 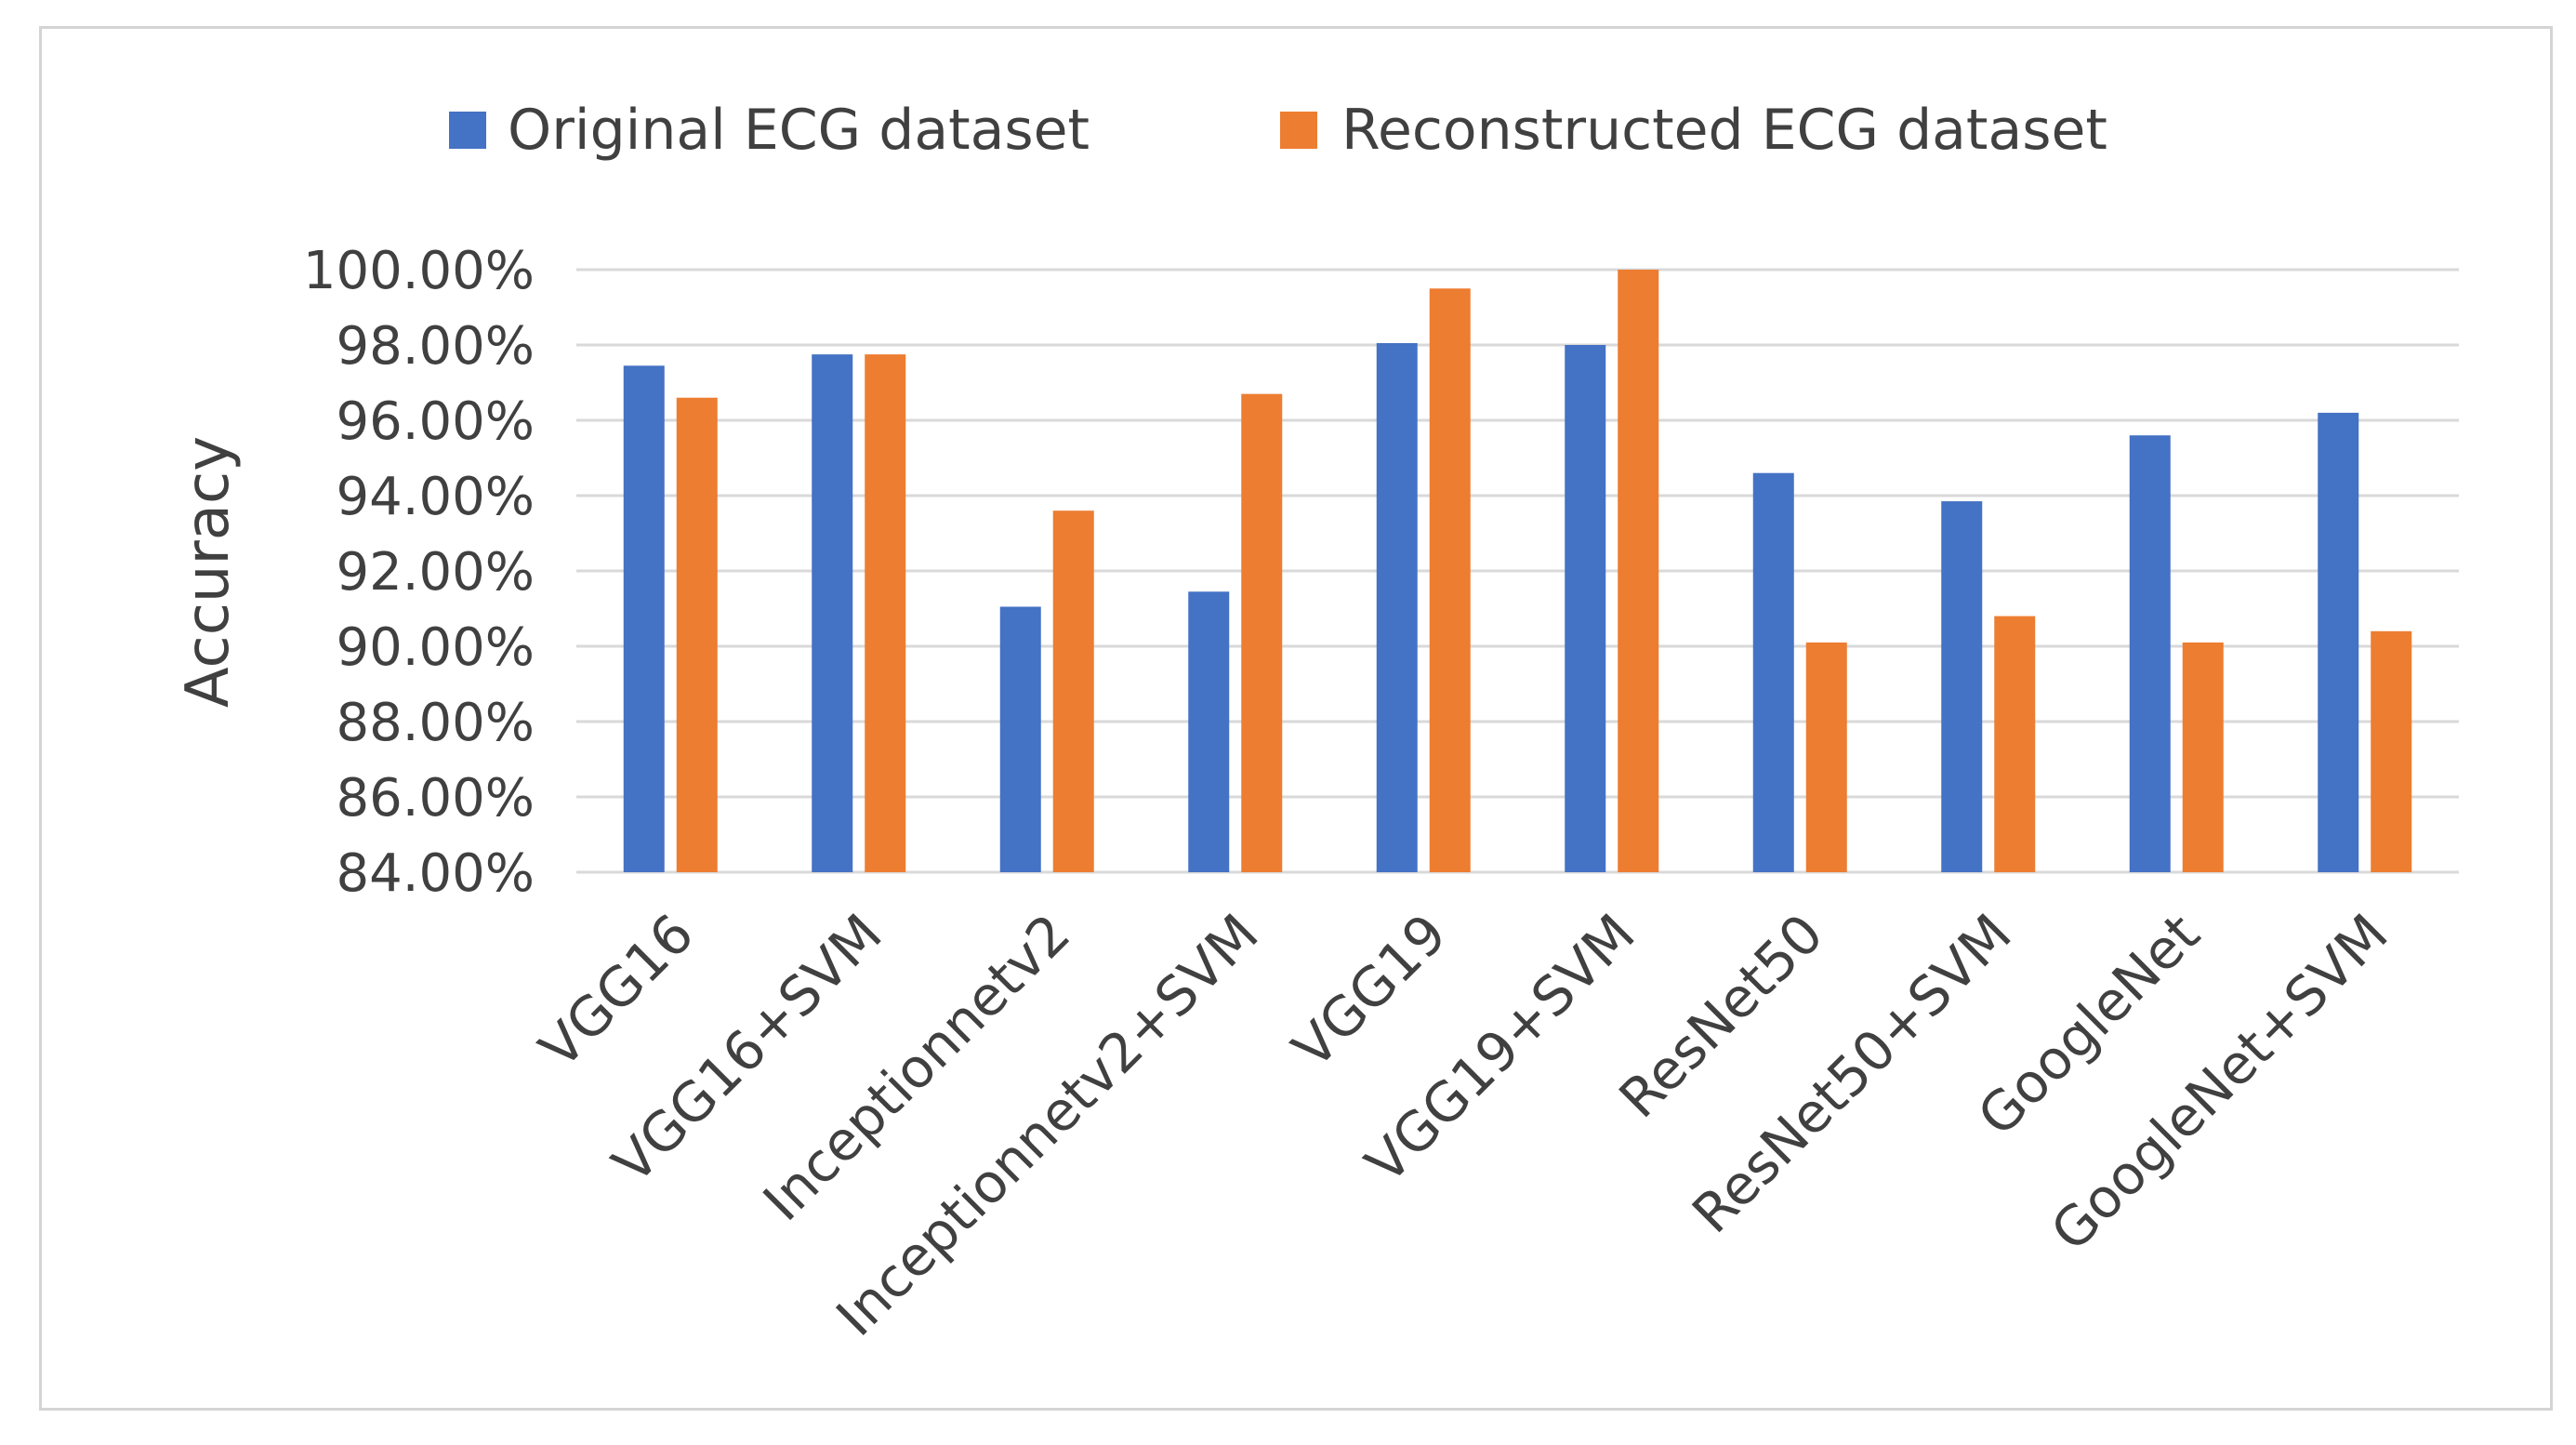 What do you see at coordinates (435, 723) in the screenshot?
I see `y-tick-label: 88.00%` at bounding box center [435, 723].